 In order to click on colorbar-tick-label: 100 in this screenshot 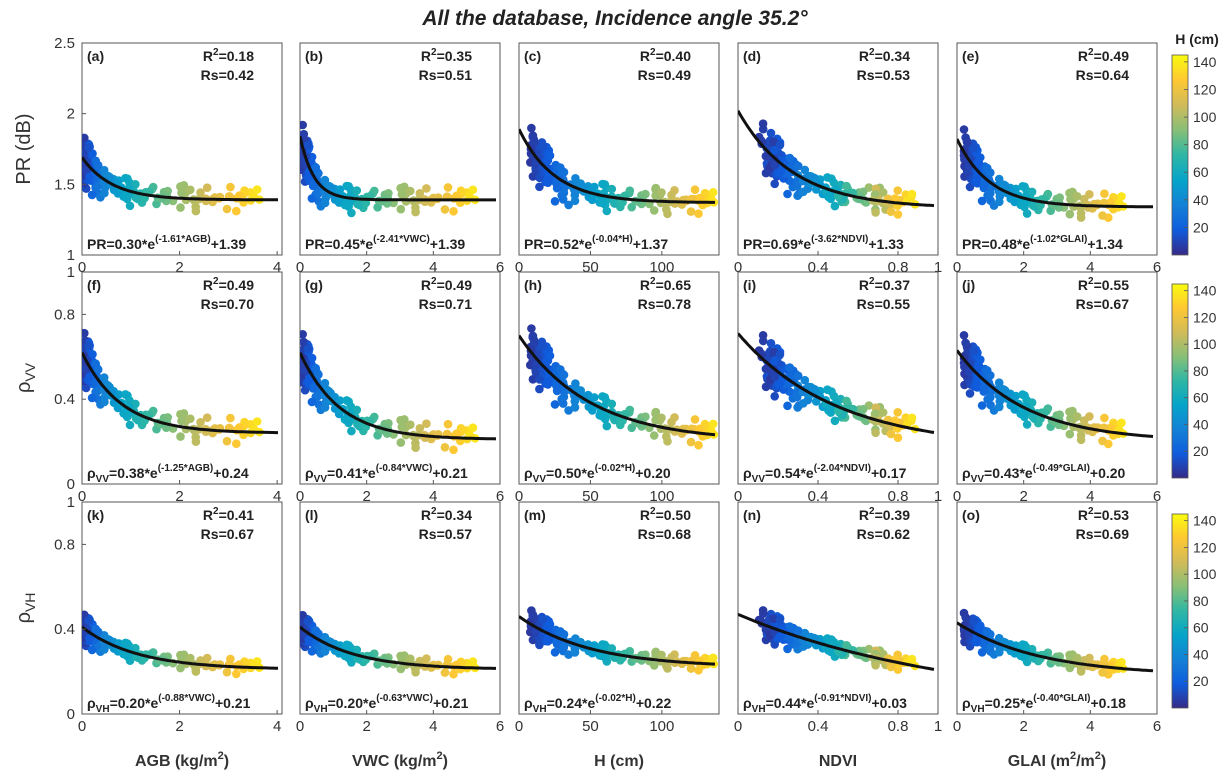, I will do `click(1205, 117)`.